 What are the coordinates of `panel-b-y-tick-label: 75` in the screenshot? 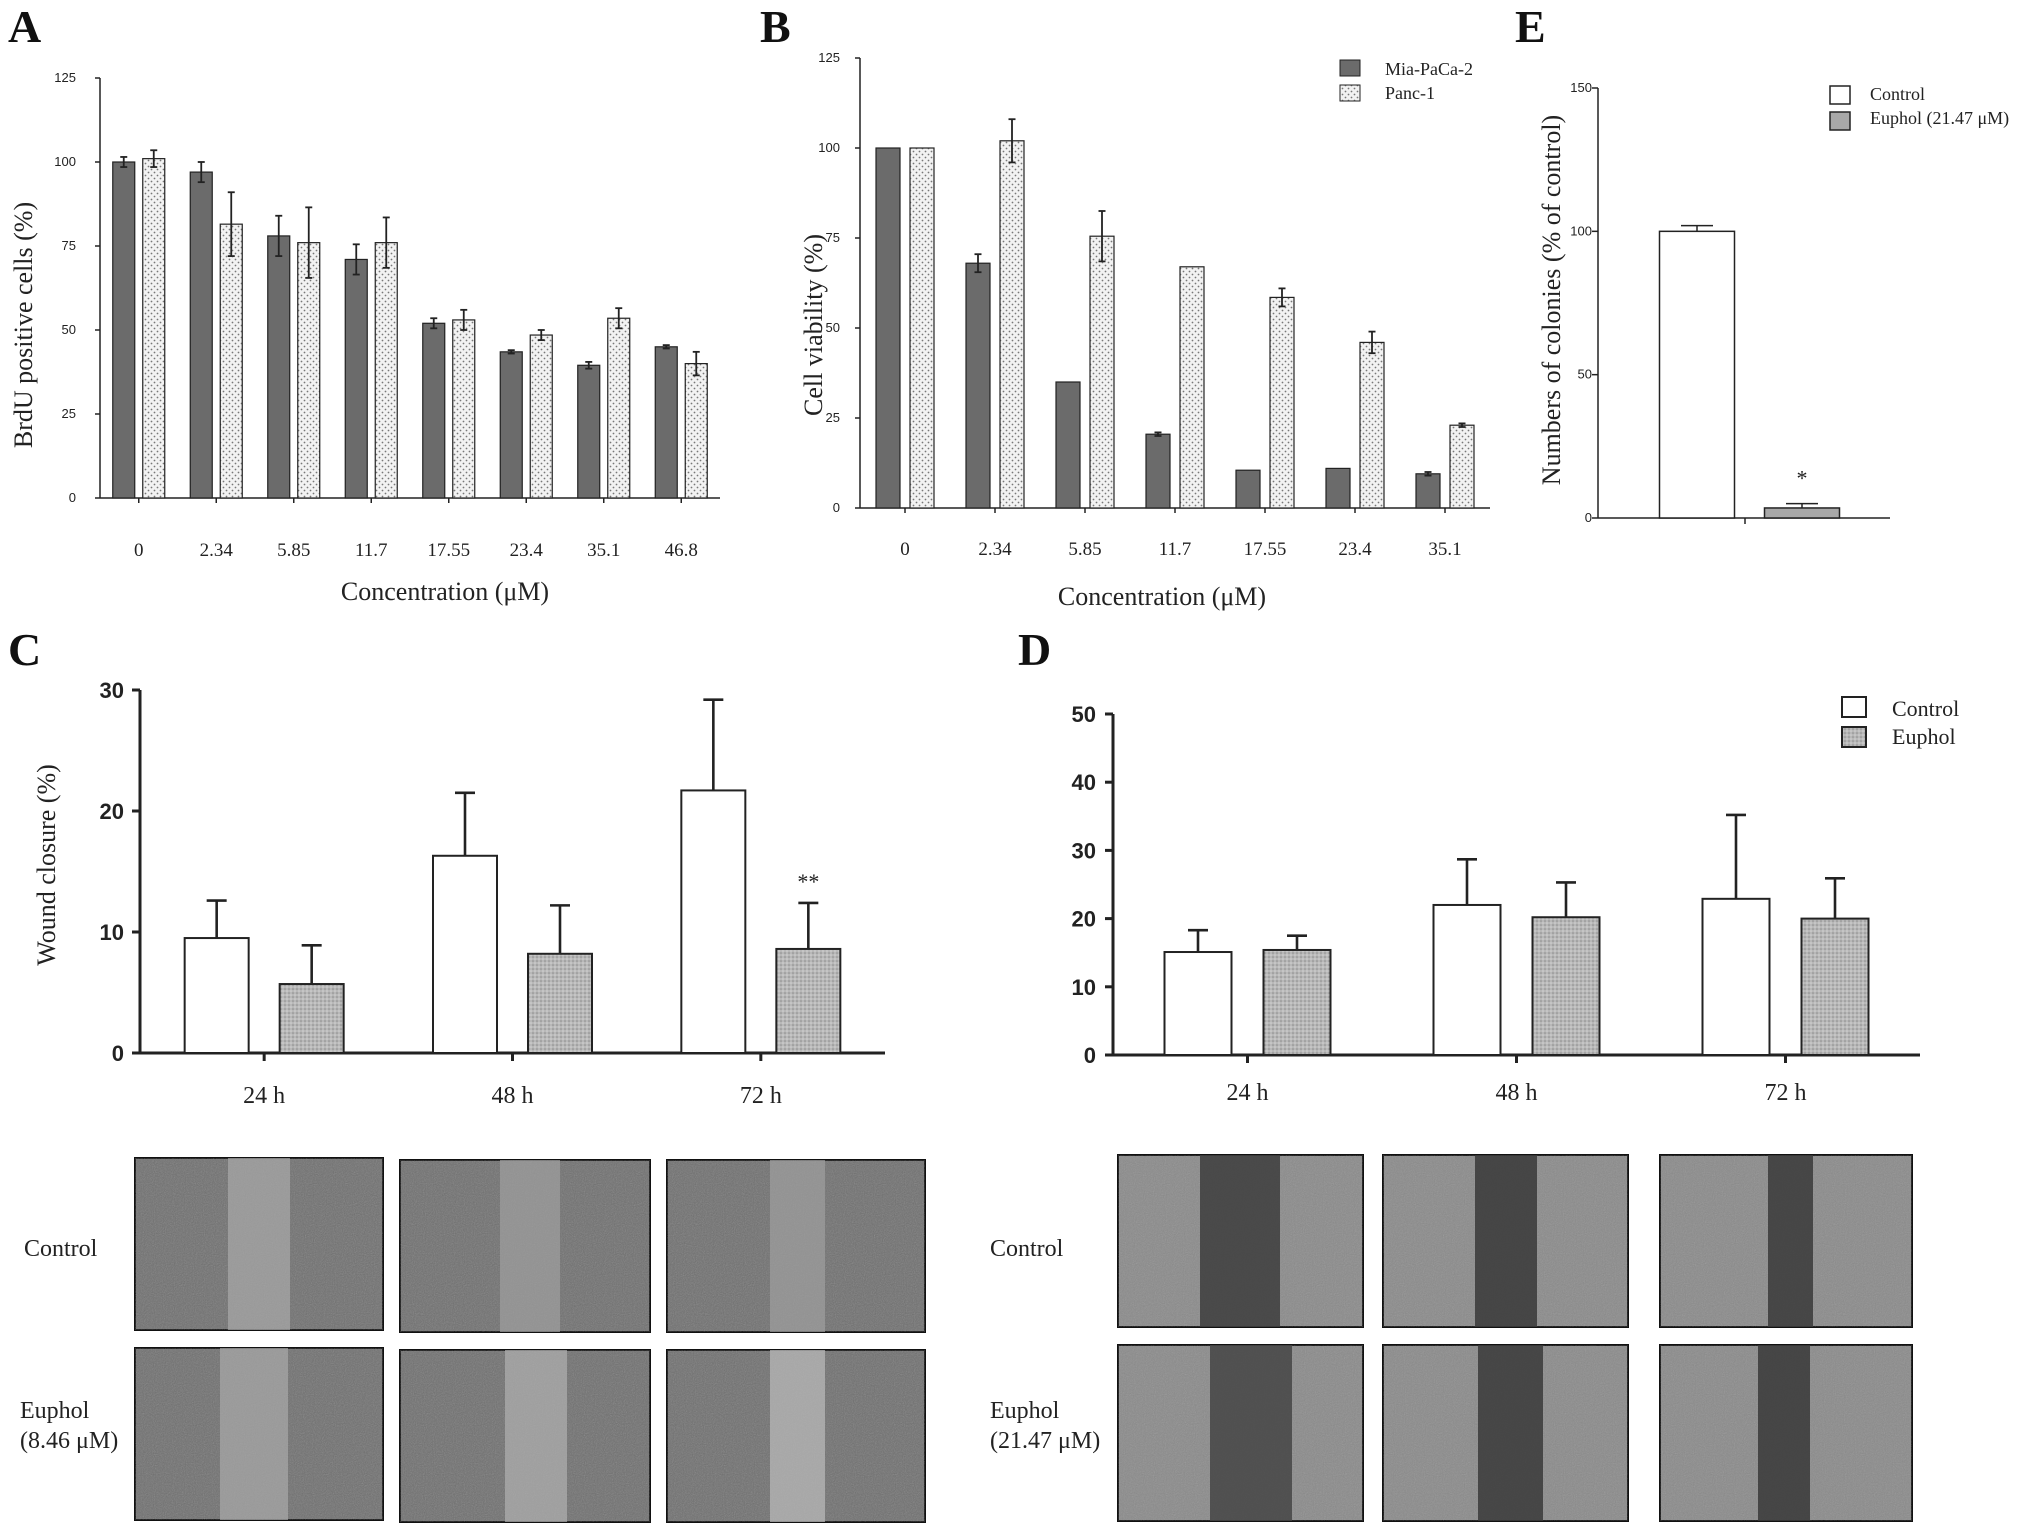 It's located at (833, 237).